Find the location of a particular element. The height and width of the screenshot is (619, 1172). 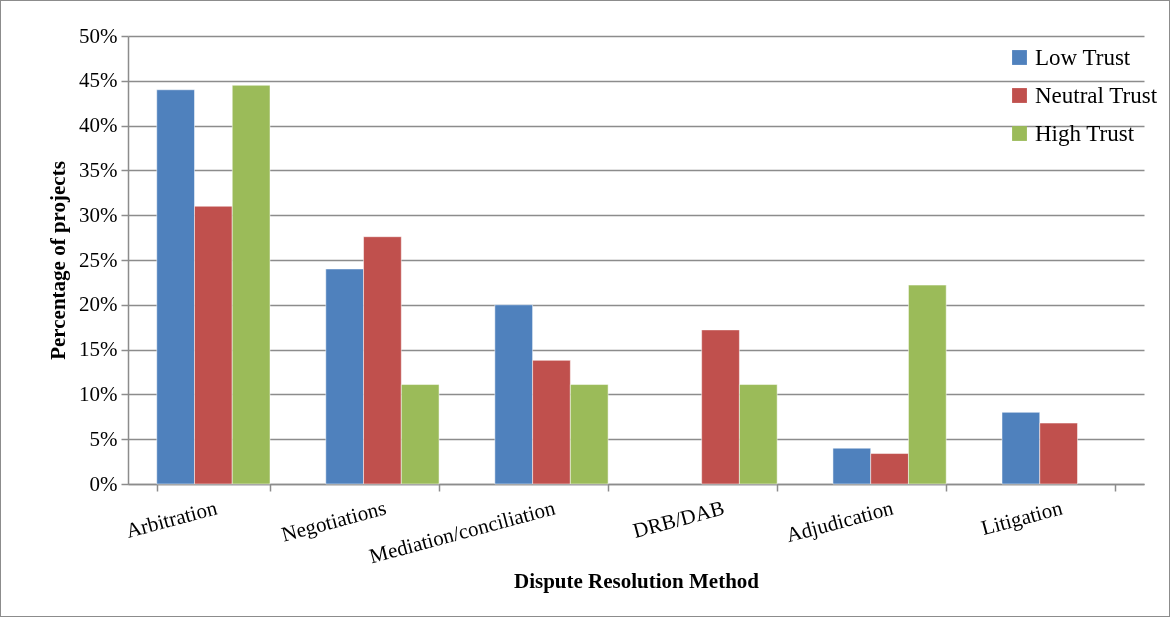

legend-label: Neutral Trust is located at coordinates (1096, 95).